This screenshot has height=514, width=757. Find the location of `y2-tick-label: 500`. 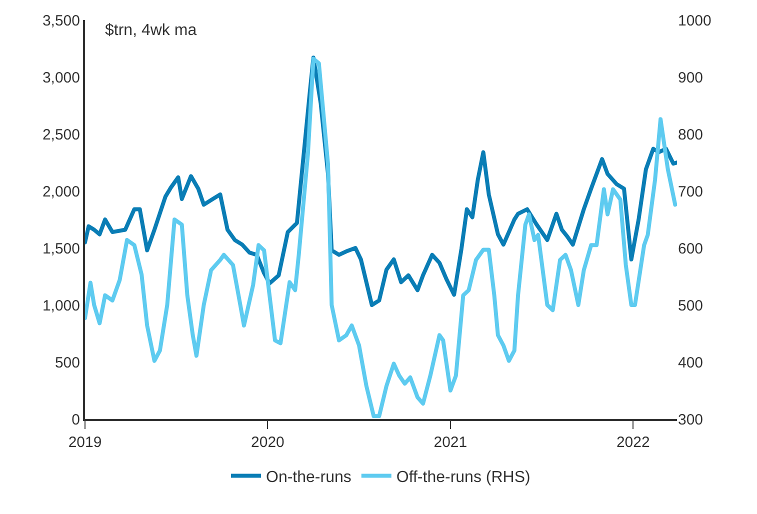

y2-tick-label: 500 is located at coordinates (691, 305).